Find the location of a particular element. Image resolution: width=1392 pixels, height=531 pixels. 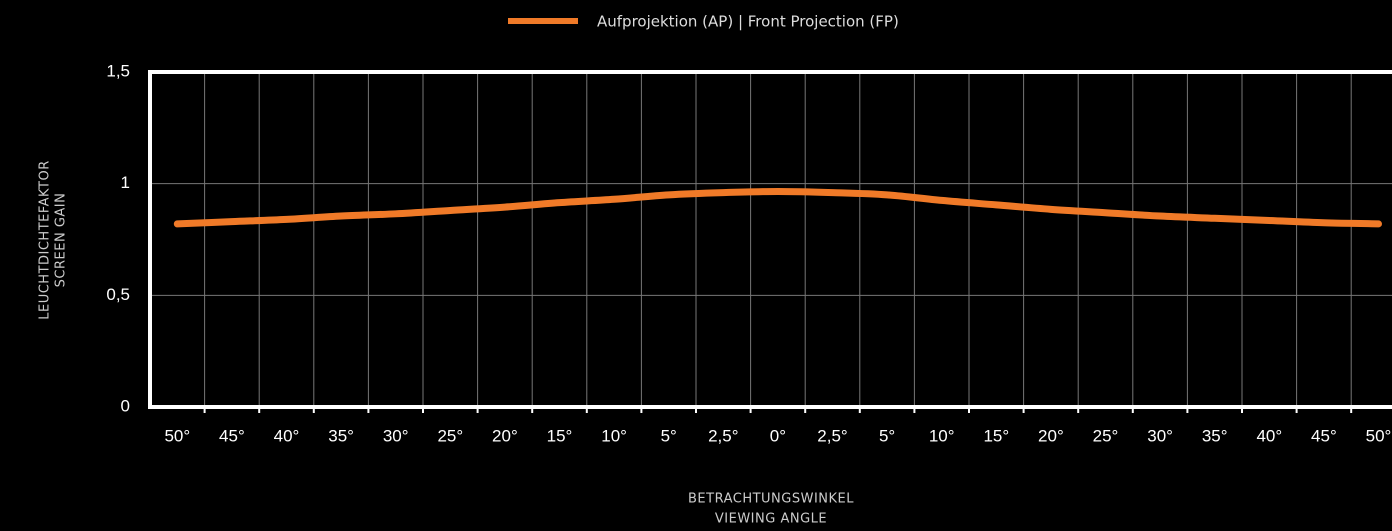

x-label-line: BETRACHTUNGSWINKEL is located at coordinates (771, 499).